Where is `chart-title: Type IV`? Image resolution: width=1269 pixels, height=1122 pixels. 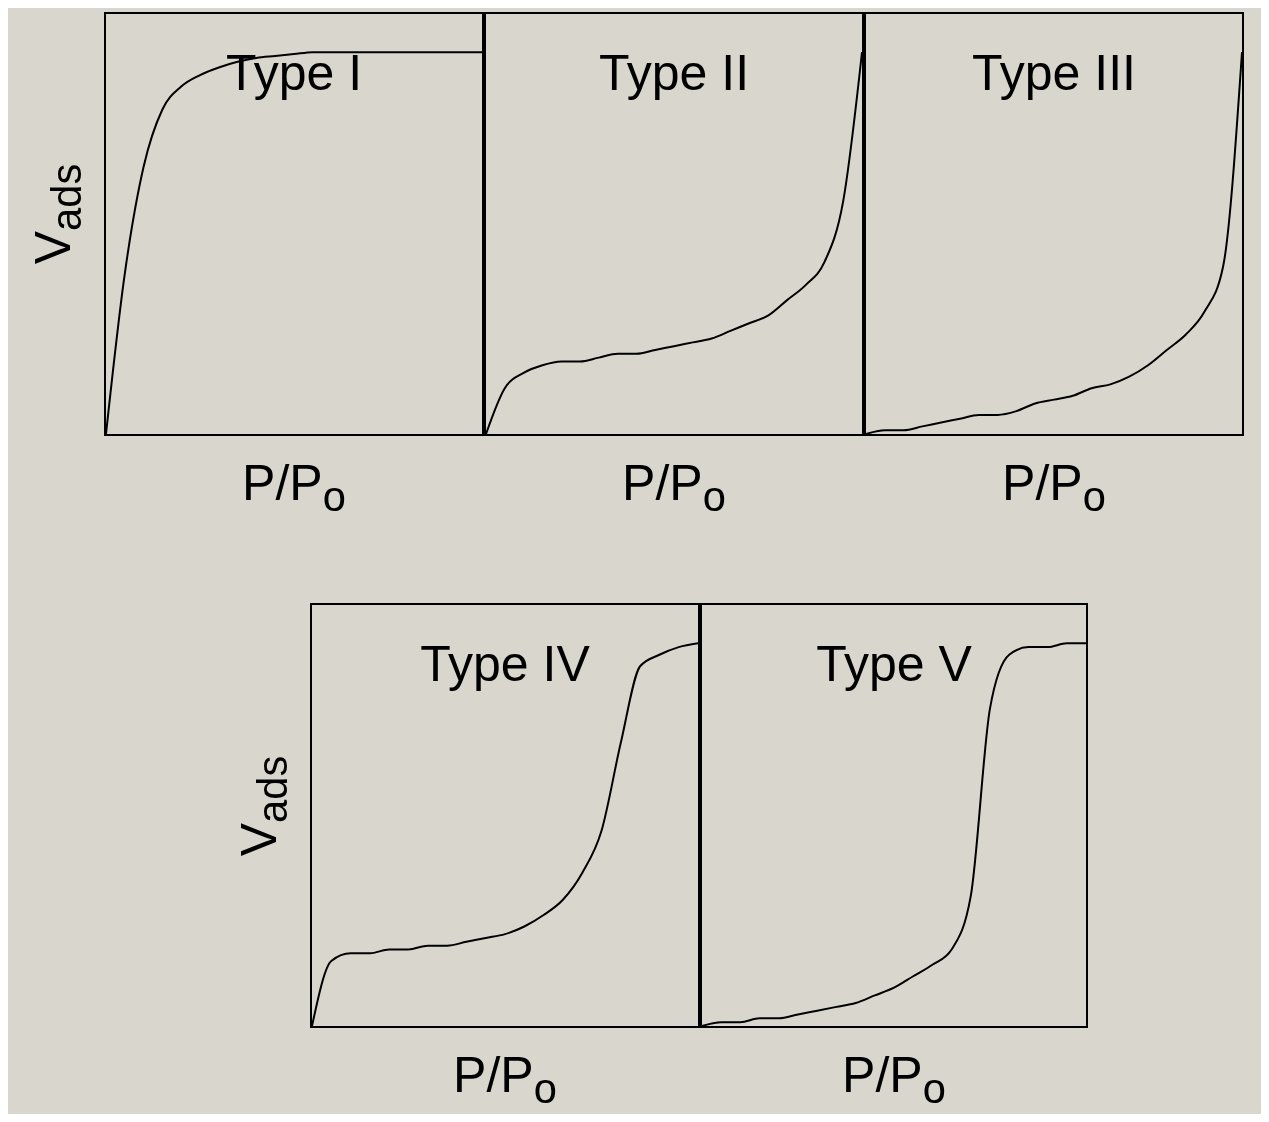 chart-title: Type IV is located at coordinates (505, 664).